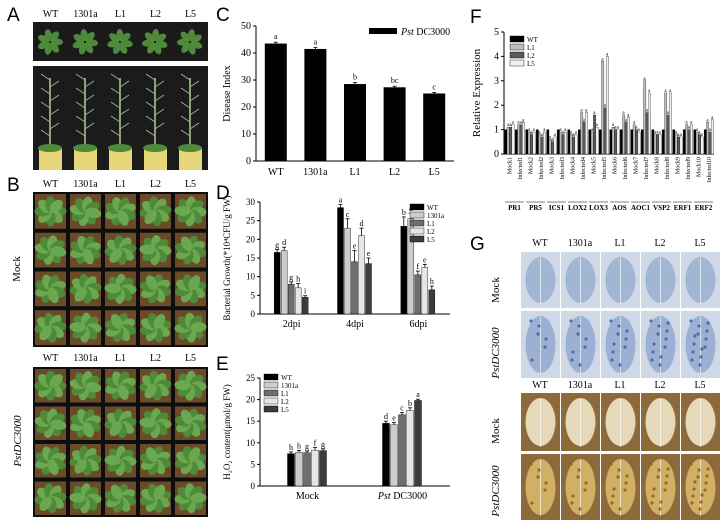 This screenshot has height=526, width=720. I want to click on panel-b-label: B, so click(13, 185).